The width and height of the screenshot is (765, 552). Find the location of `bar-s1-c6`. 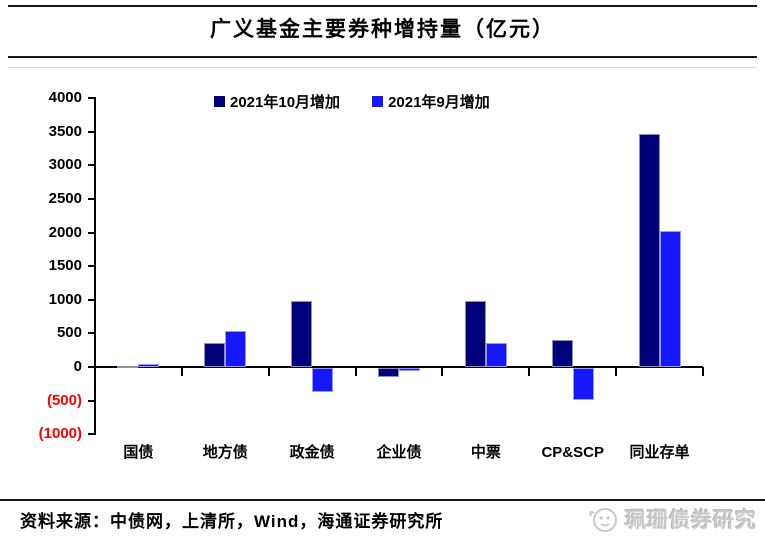

bar-s1-c6 is located at coordinates (670, 298).